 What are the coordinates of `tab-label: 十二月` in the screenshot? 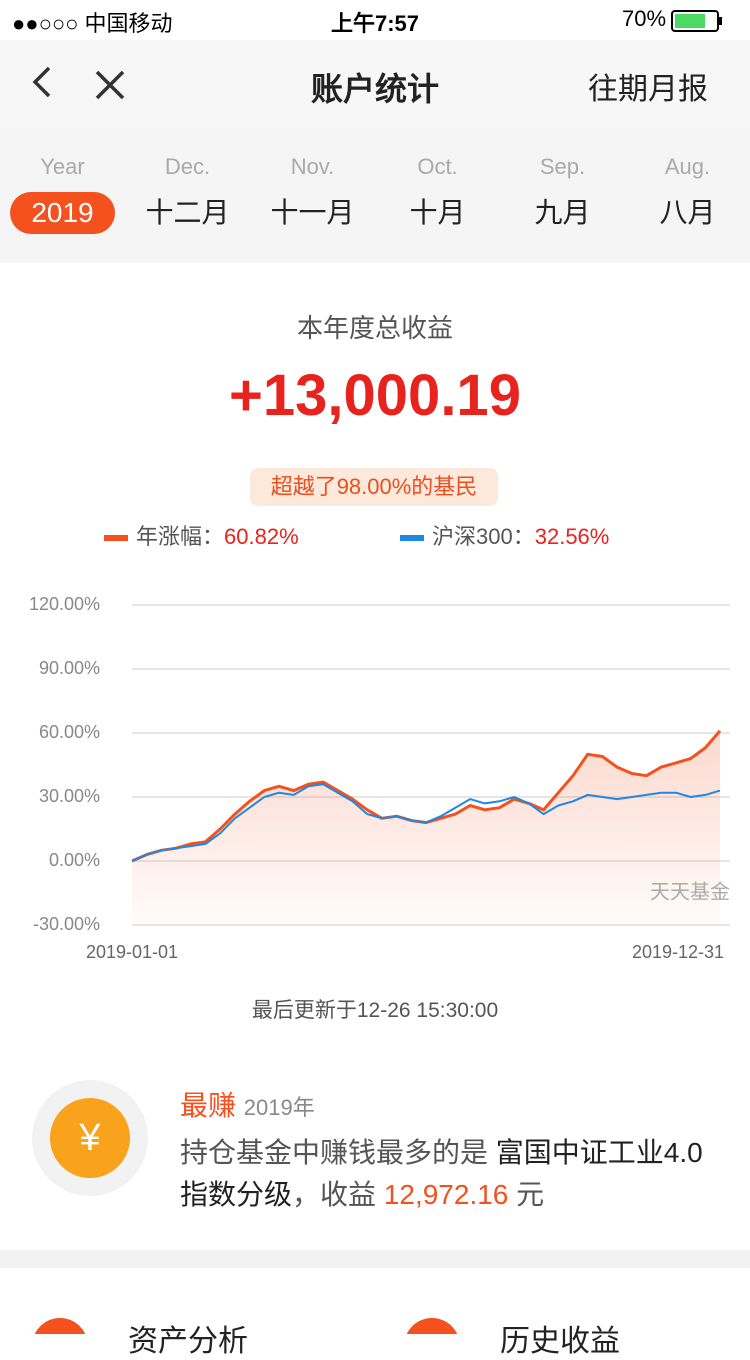 It's located at (187, 212).